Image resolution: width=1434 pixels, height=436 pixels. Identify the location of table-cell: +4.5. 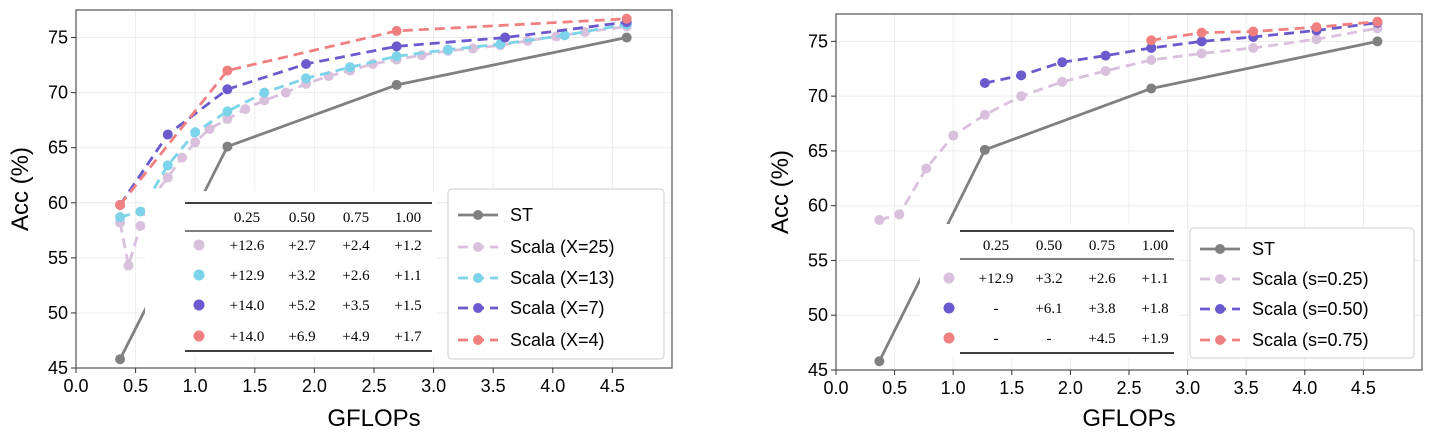
(1101, 339).